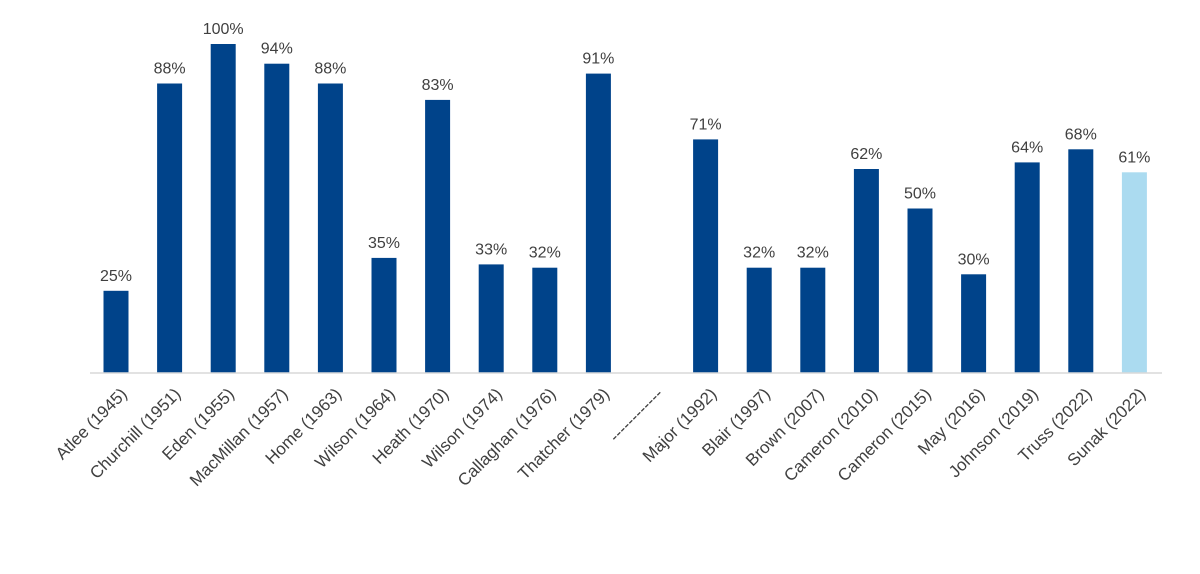  Describe the element at coordinates (1081, 261) in the screenshot. I see `bar-truss-2022` at that location.